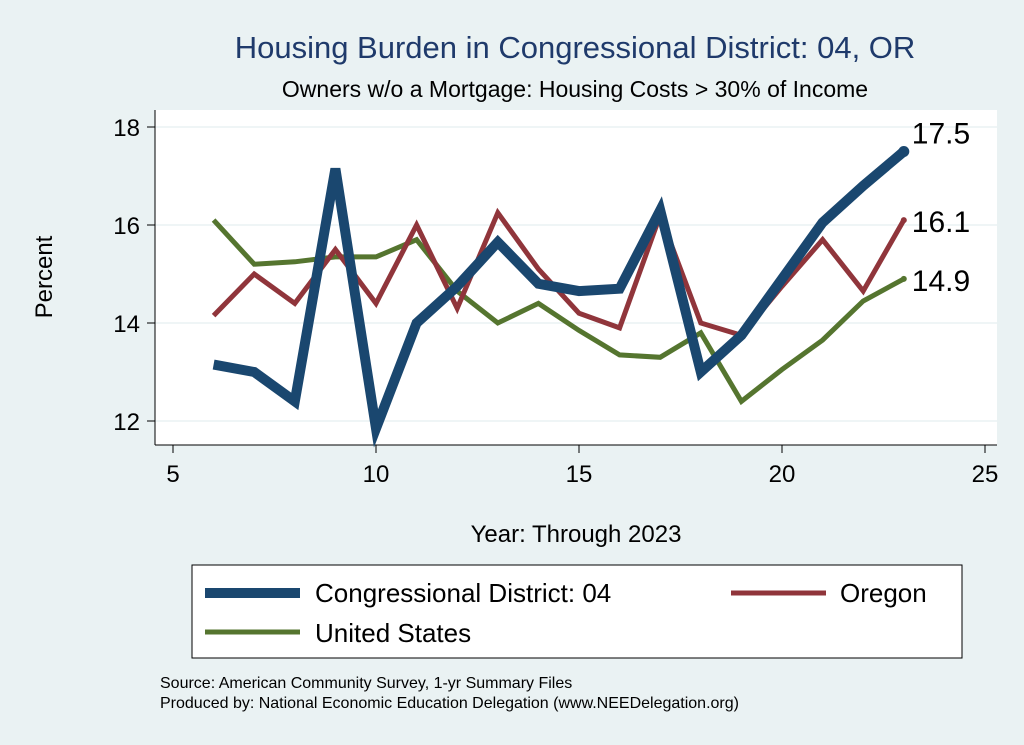 The height and width of the screenshot is (745, 1024). What do you see at coordinates (393, 633) in the screenshot?
I see `legend-label-us: United States` at bounding box center [393, 633].